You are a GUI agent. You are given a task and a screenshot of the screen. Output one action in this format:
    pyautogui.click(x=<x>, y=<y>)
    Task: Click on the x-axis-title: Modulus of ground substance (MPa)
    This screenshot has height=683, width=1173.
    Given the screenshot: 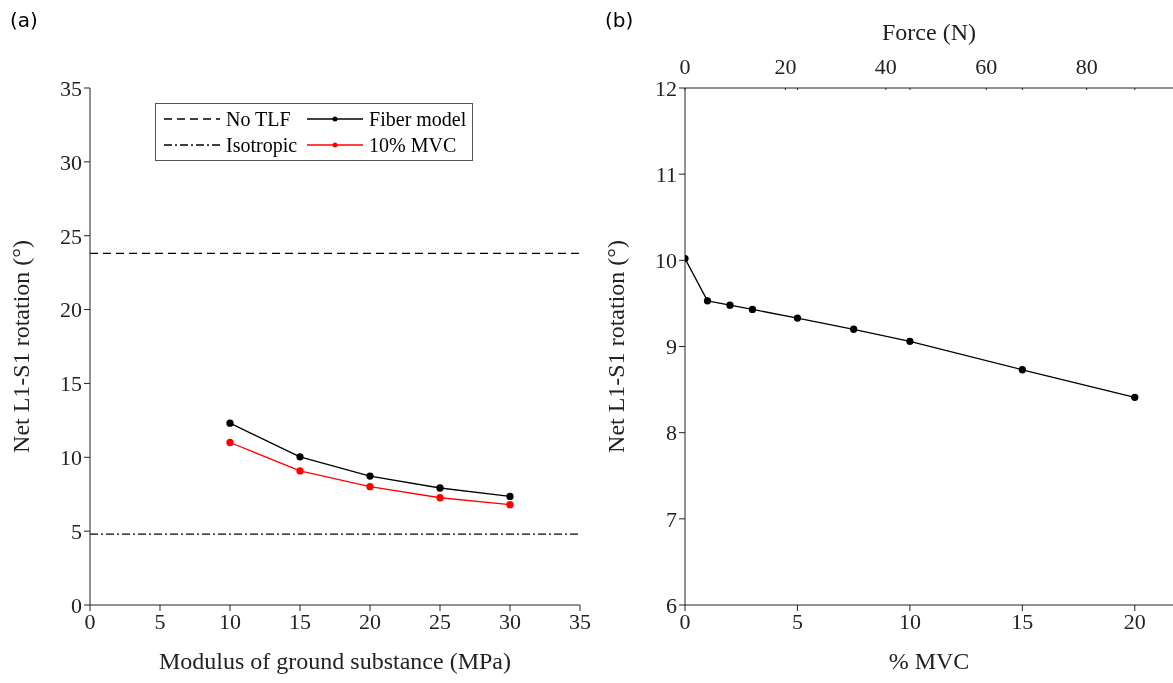 What is the action you would take?
    pyautogui.click(x=335, y=661)
    